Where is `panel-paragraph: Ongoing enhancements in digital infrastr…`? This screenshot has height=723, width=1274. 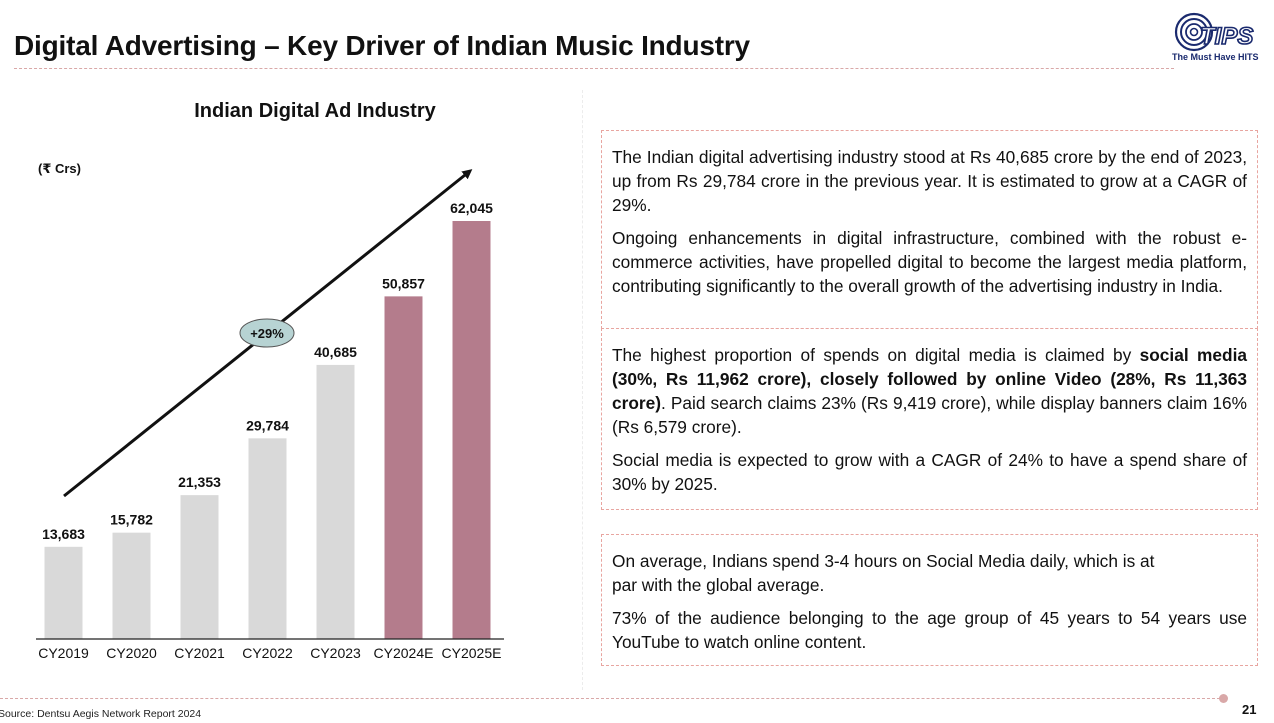
panel-paragraph: Ongoing enhancements in digital infrastr… is located at coordinates (929, 262).